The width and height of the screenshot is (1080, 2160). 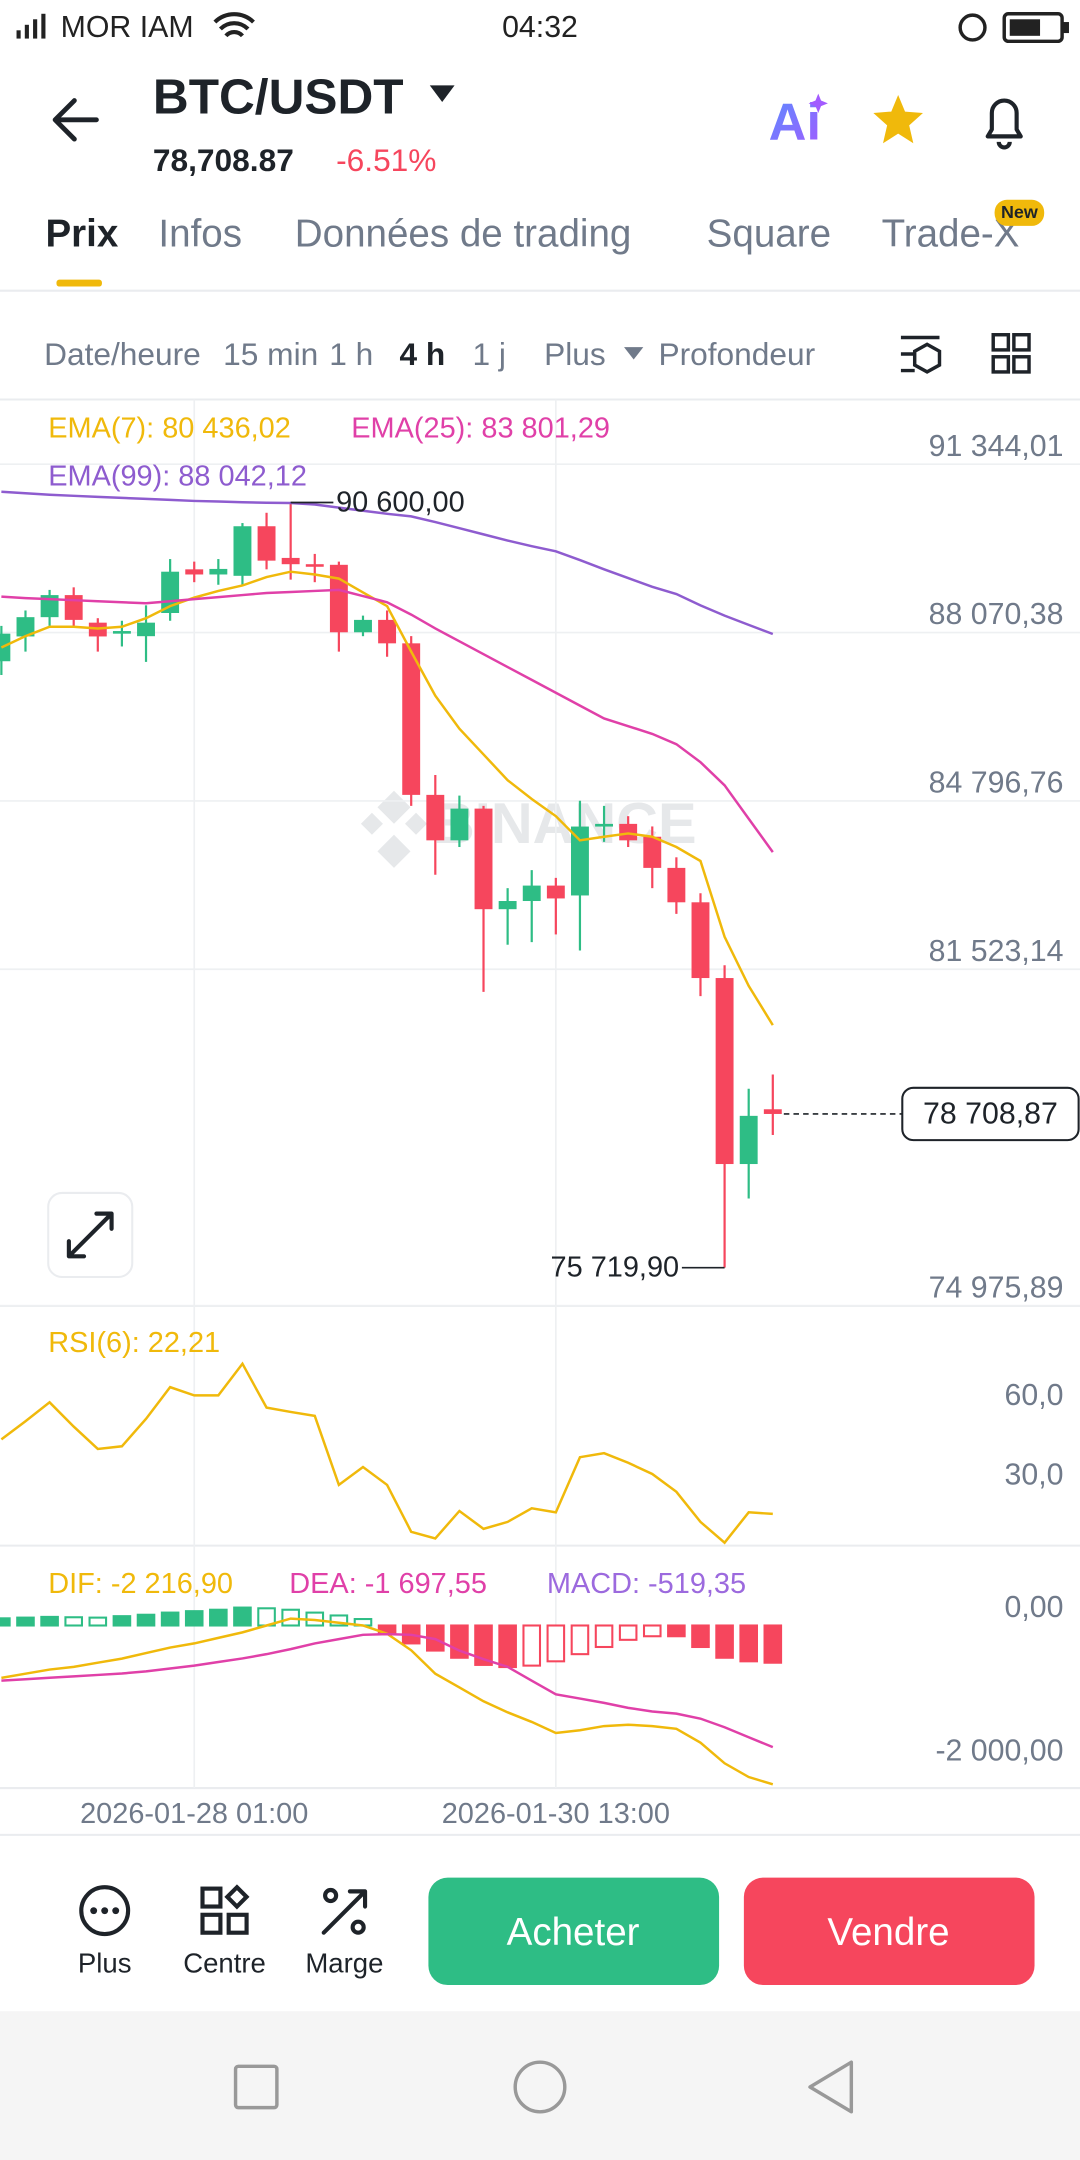 What do you see at coordinates (75, 120) in the screenshot?
I see `back-button` at bounding box center [75, 120].